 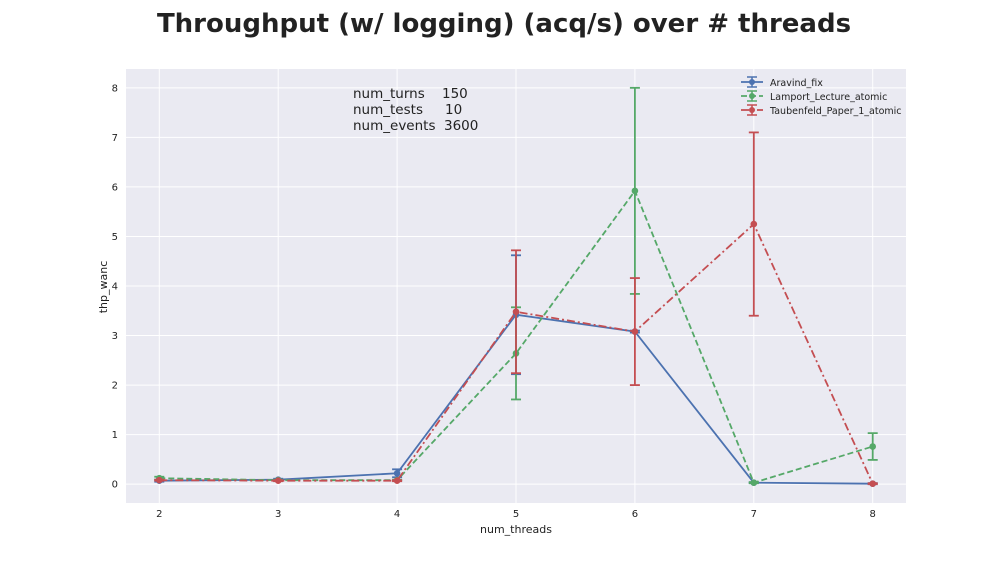 I want to click on legend-entry-taubenfeld: Taubenfeld_Paper_1_atomic, so click(x=821, y=110).